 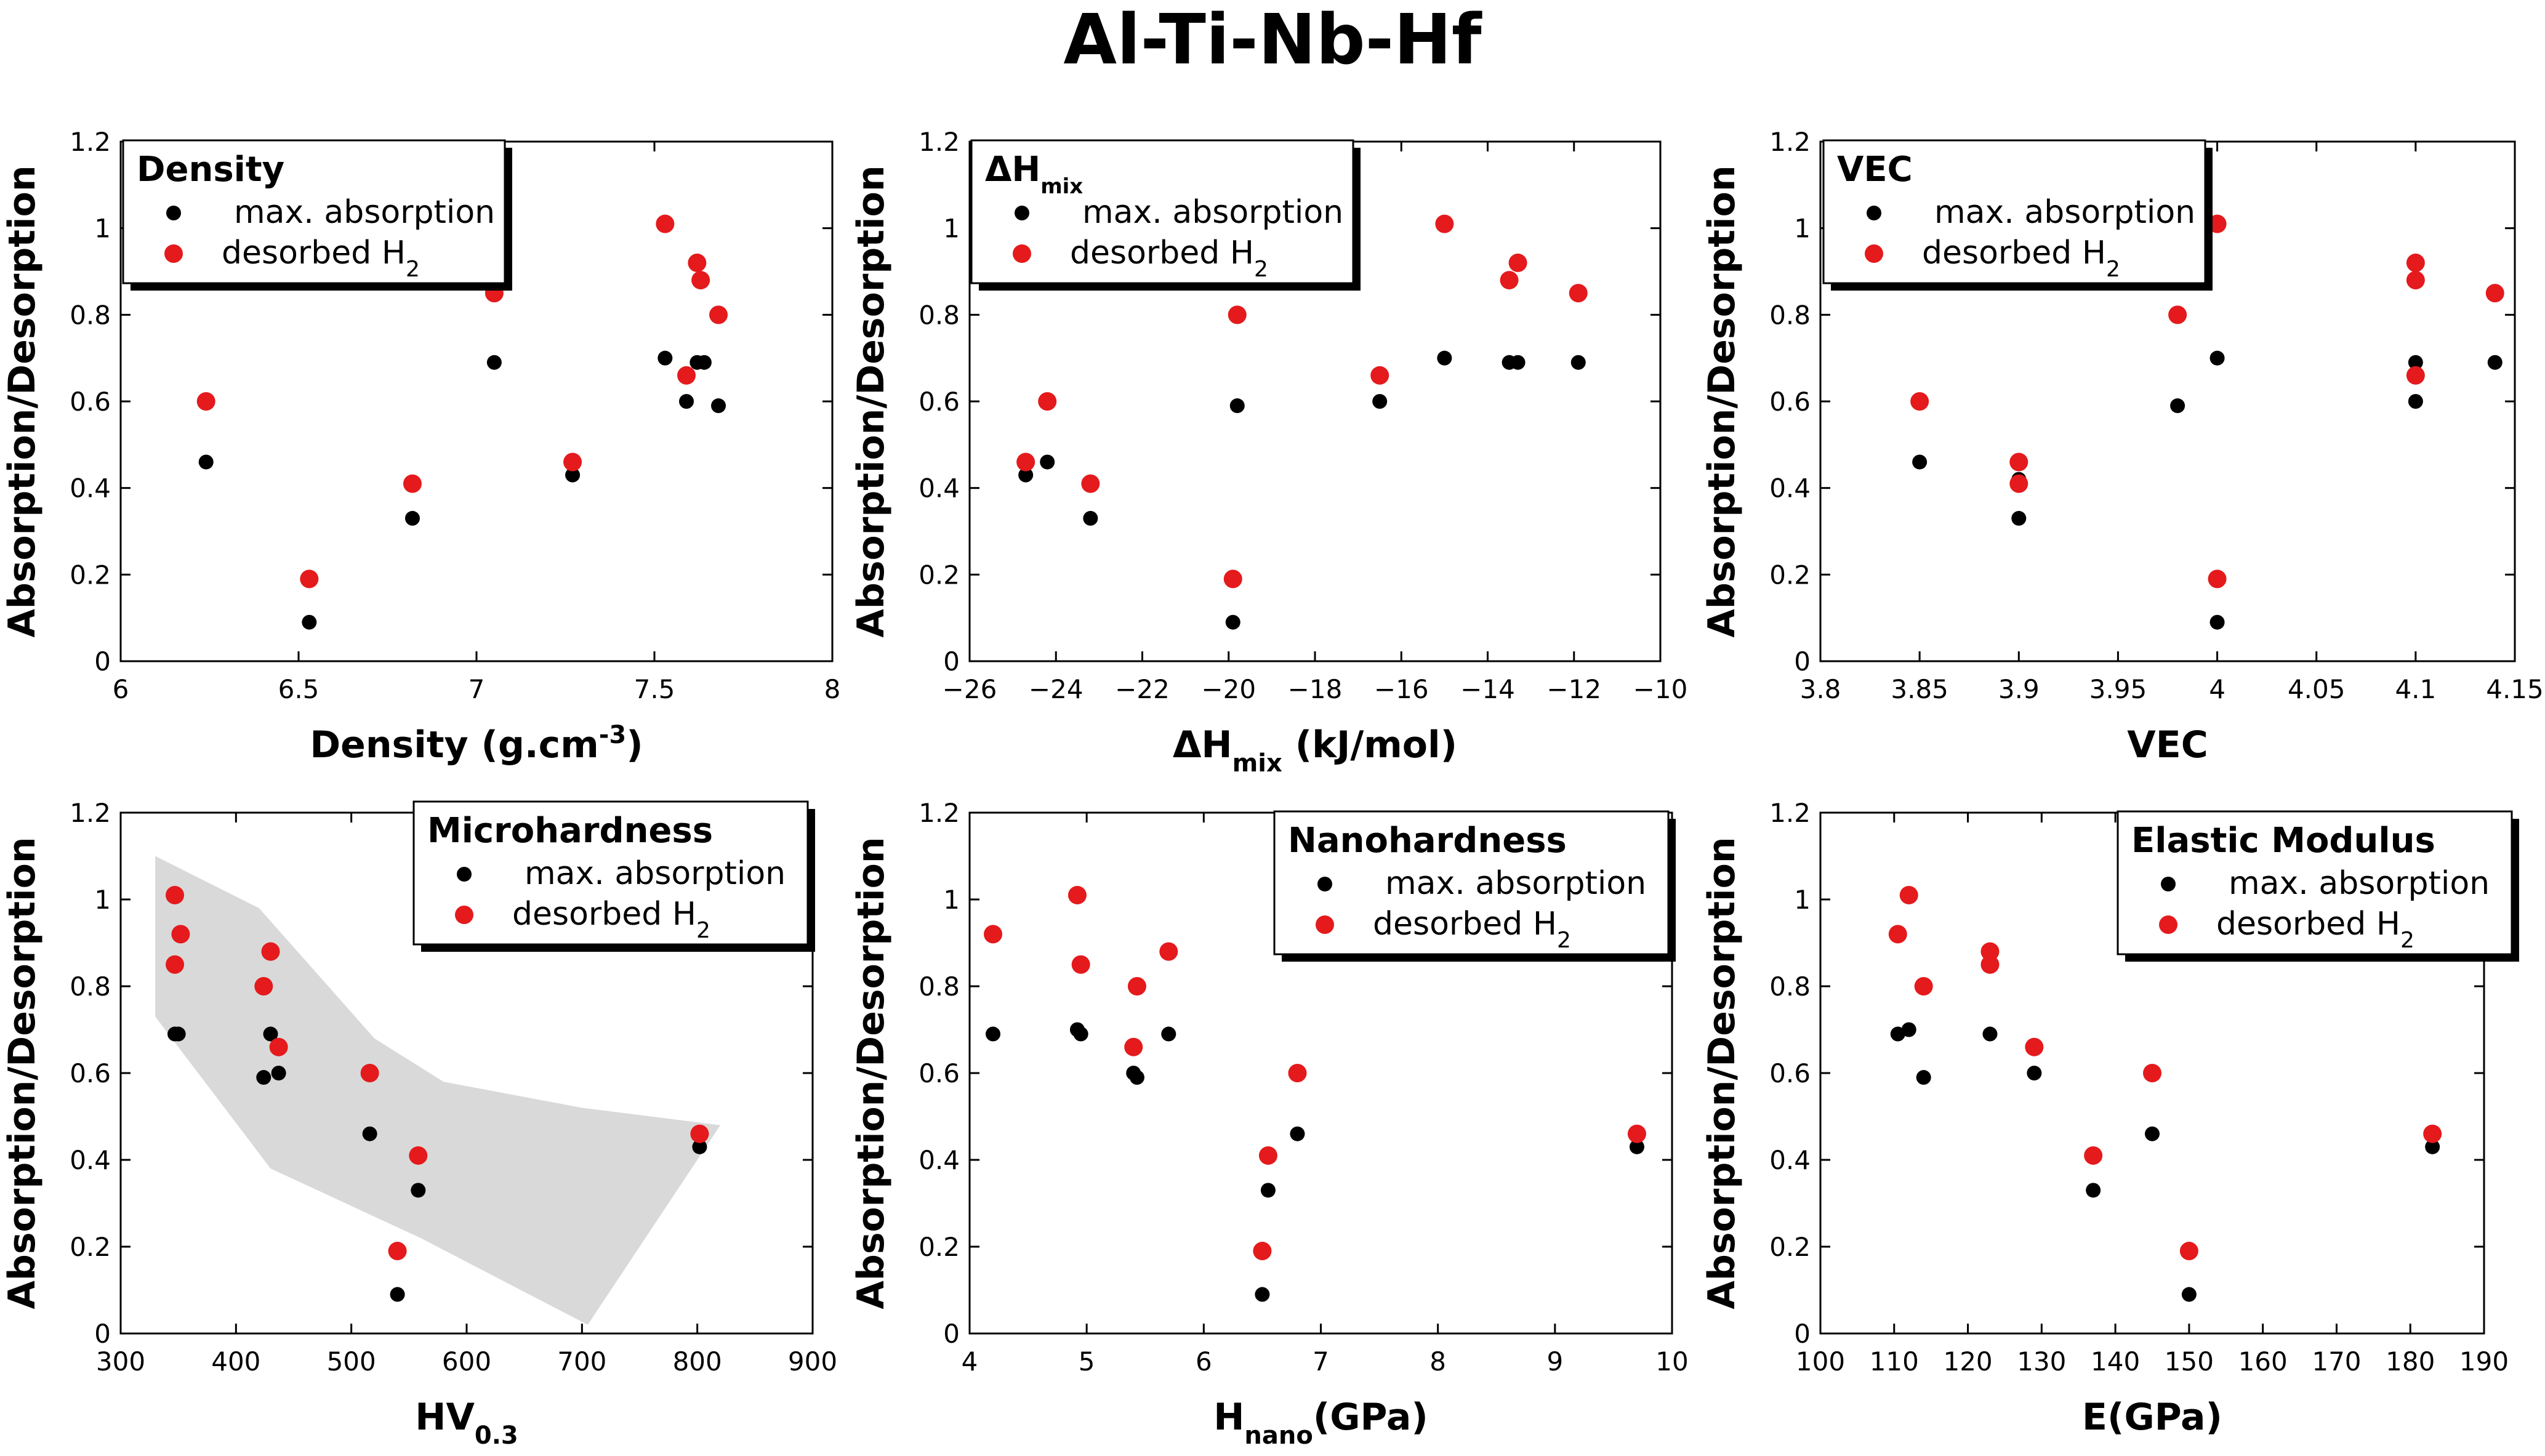 What do you see at coordinates (2415, 689) in the screenshot?
I see `x-tick-label: 4.1` at bounding box center [2415, 689].